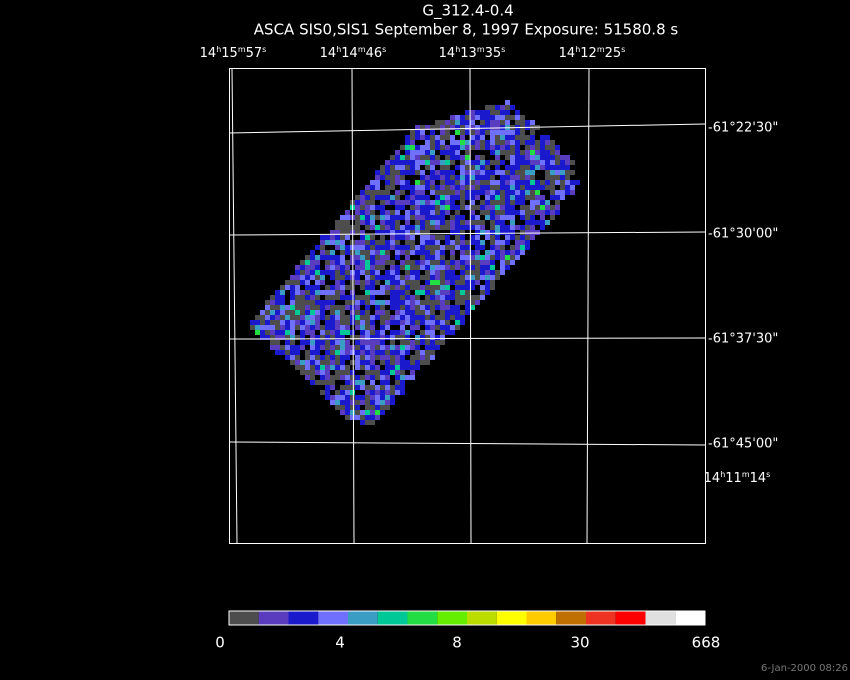 The width and height of the screenshot is (850, 680). What do you see at coordinates (768, 474) in the screenshot?
I see `ra-label-part: s` at bounding box center [768, 474].